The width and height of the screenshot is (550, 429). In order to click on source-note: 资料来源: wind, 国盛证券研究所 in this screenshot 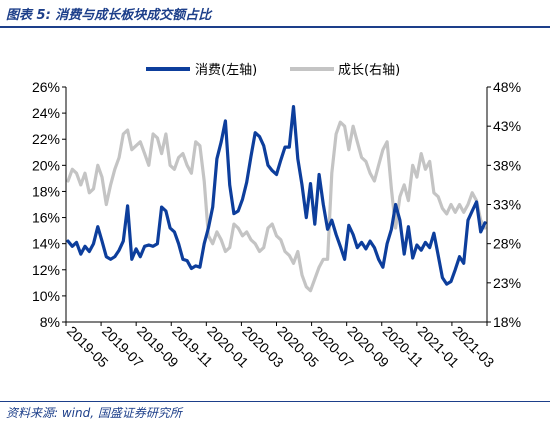, I will do `click(94, 413)`.